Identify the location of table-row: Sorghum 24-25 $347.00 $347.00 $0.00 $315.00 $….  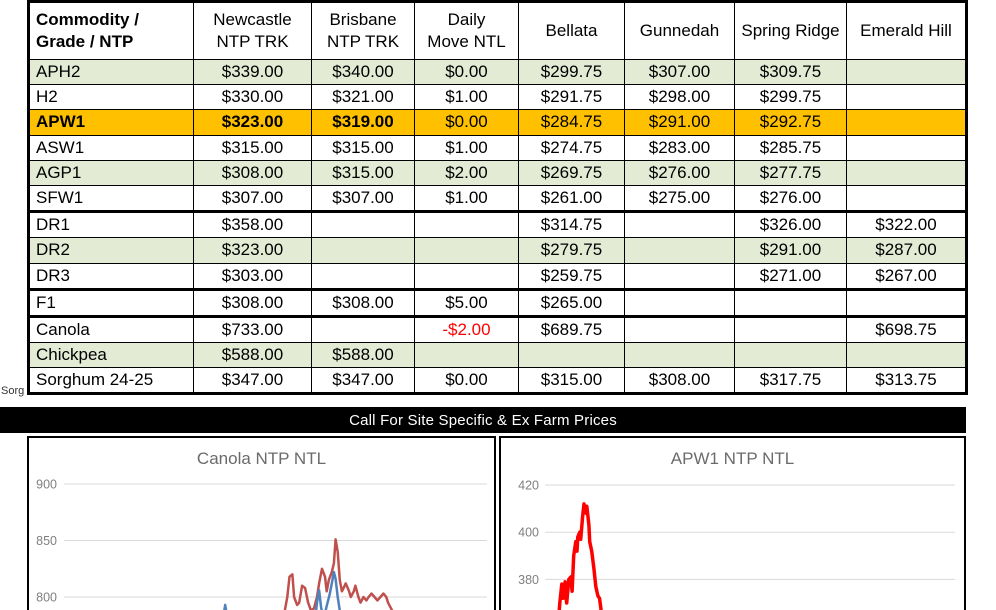
(497, 381).